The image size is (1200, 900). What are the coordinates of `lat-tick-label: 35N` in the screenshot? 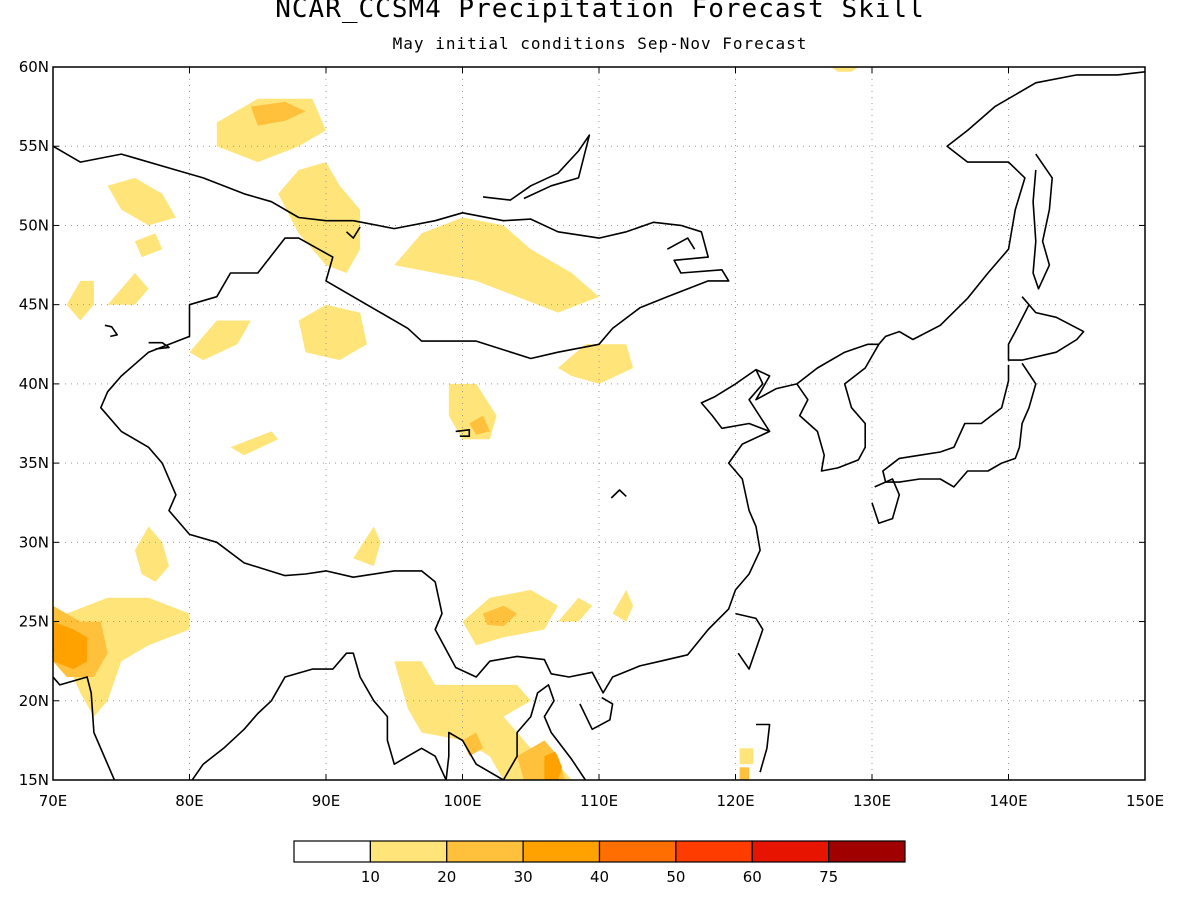 It's located at (34, 463).